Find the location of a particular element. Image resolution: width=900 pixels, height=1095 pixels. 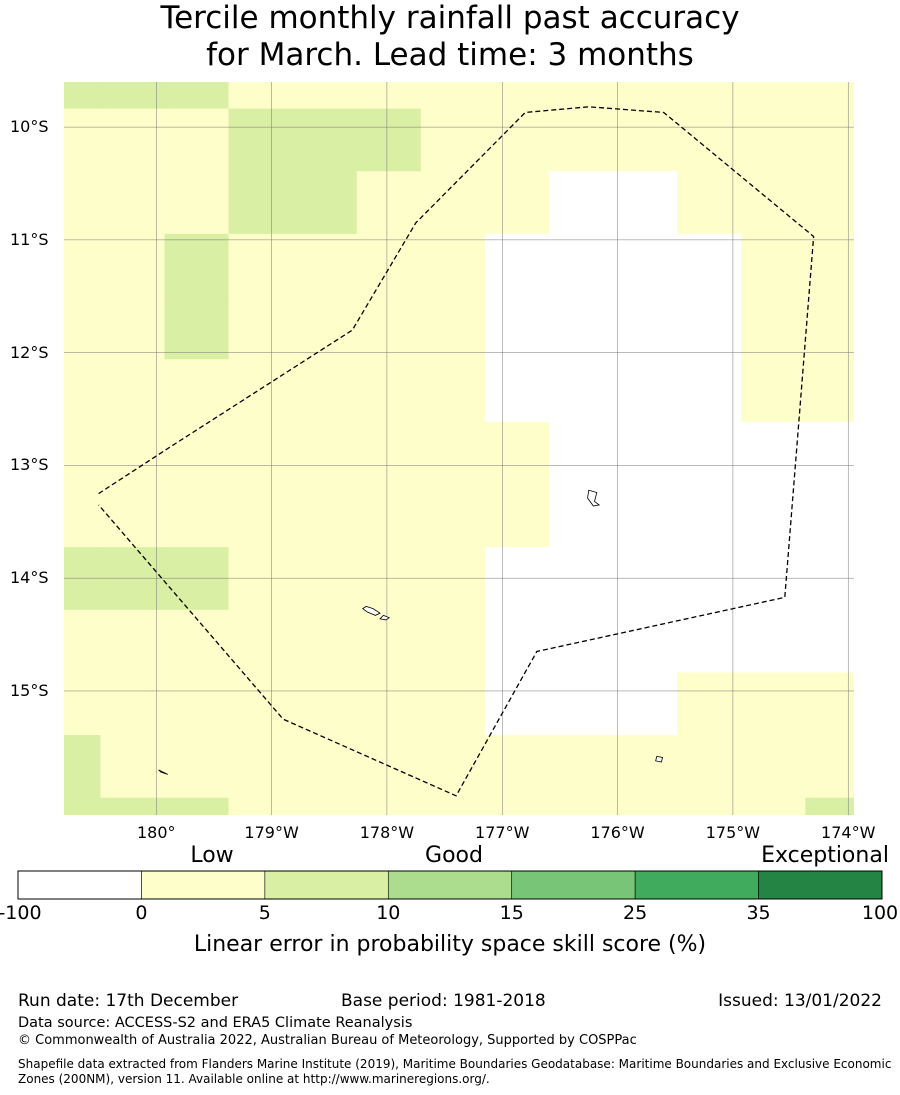

legend-category-low: Low is located at coordinates (212, 855).